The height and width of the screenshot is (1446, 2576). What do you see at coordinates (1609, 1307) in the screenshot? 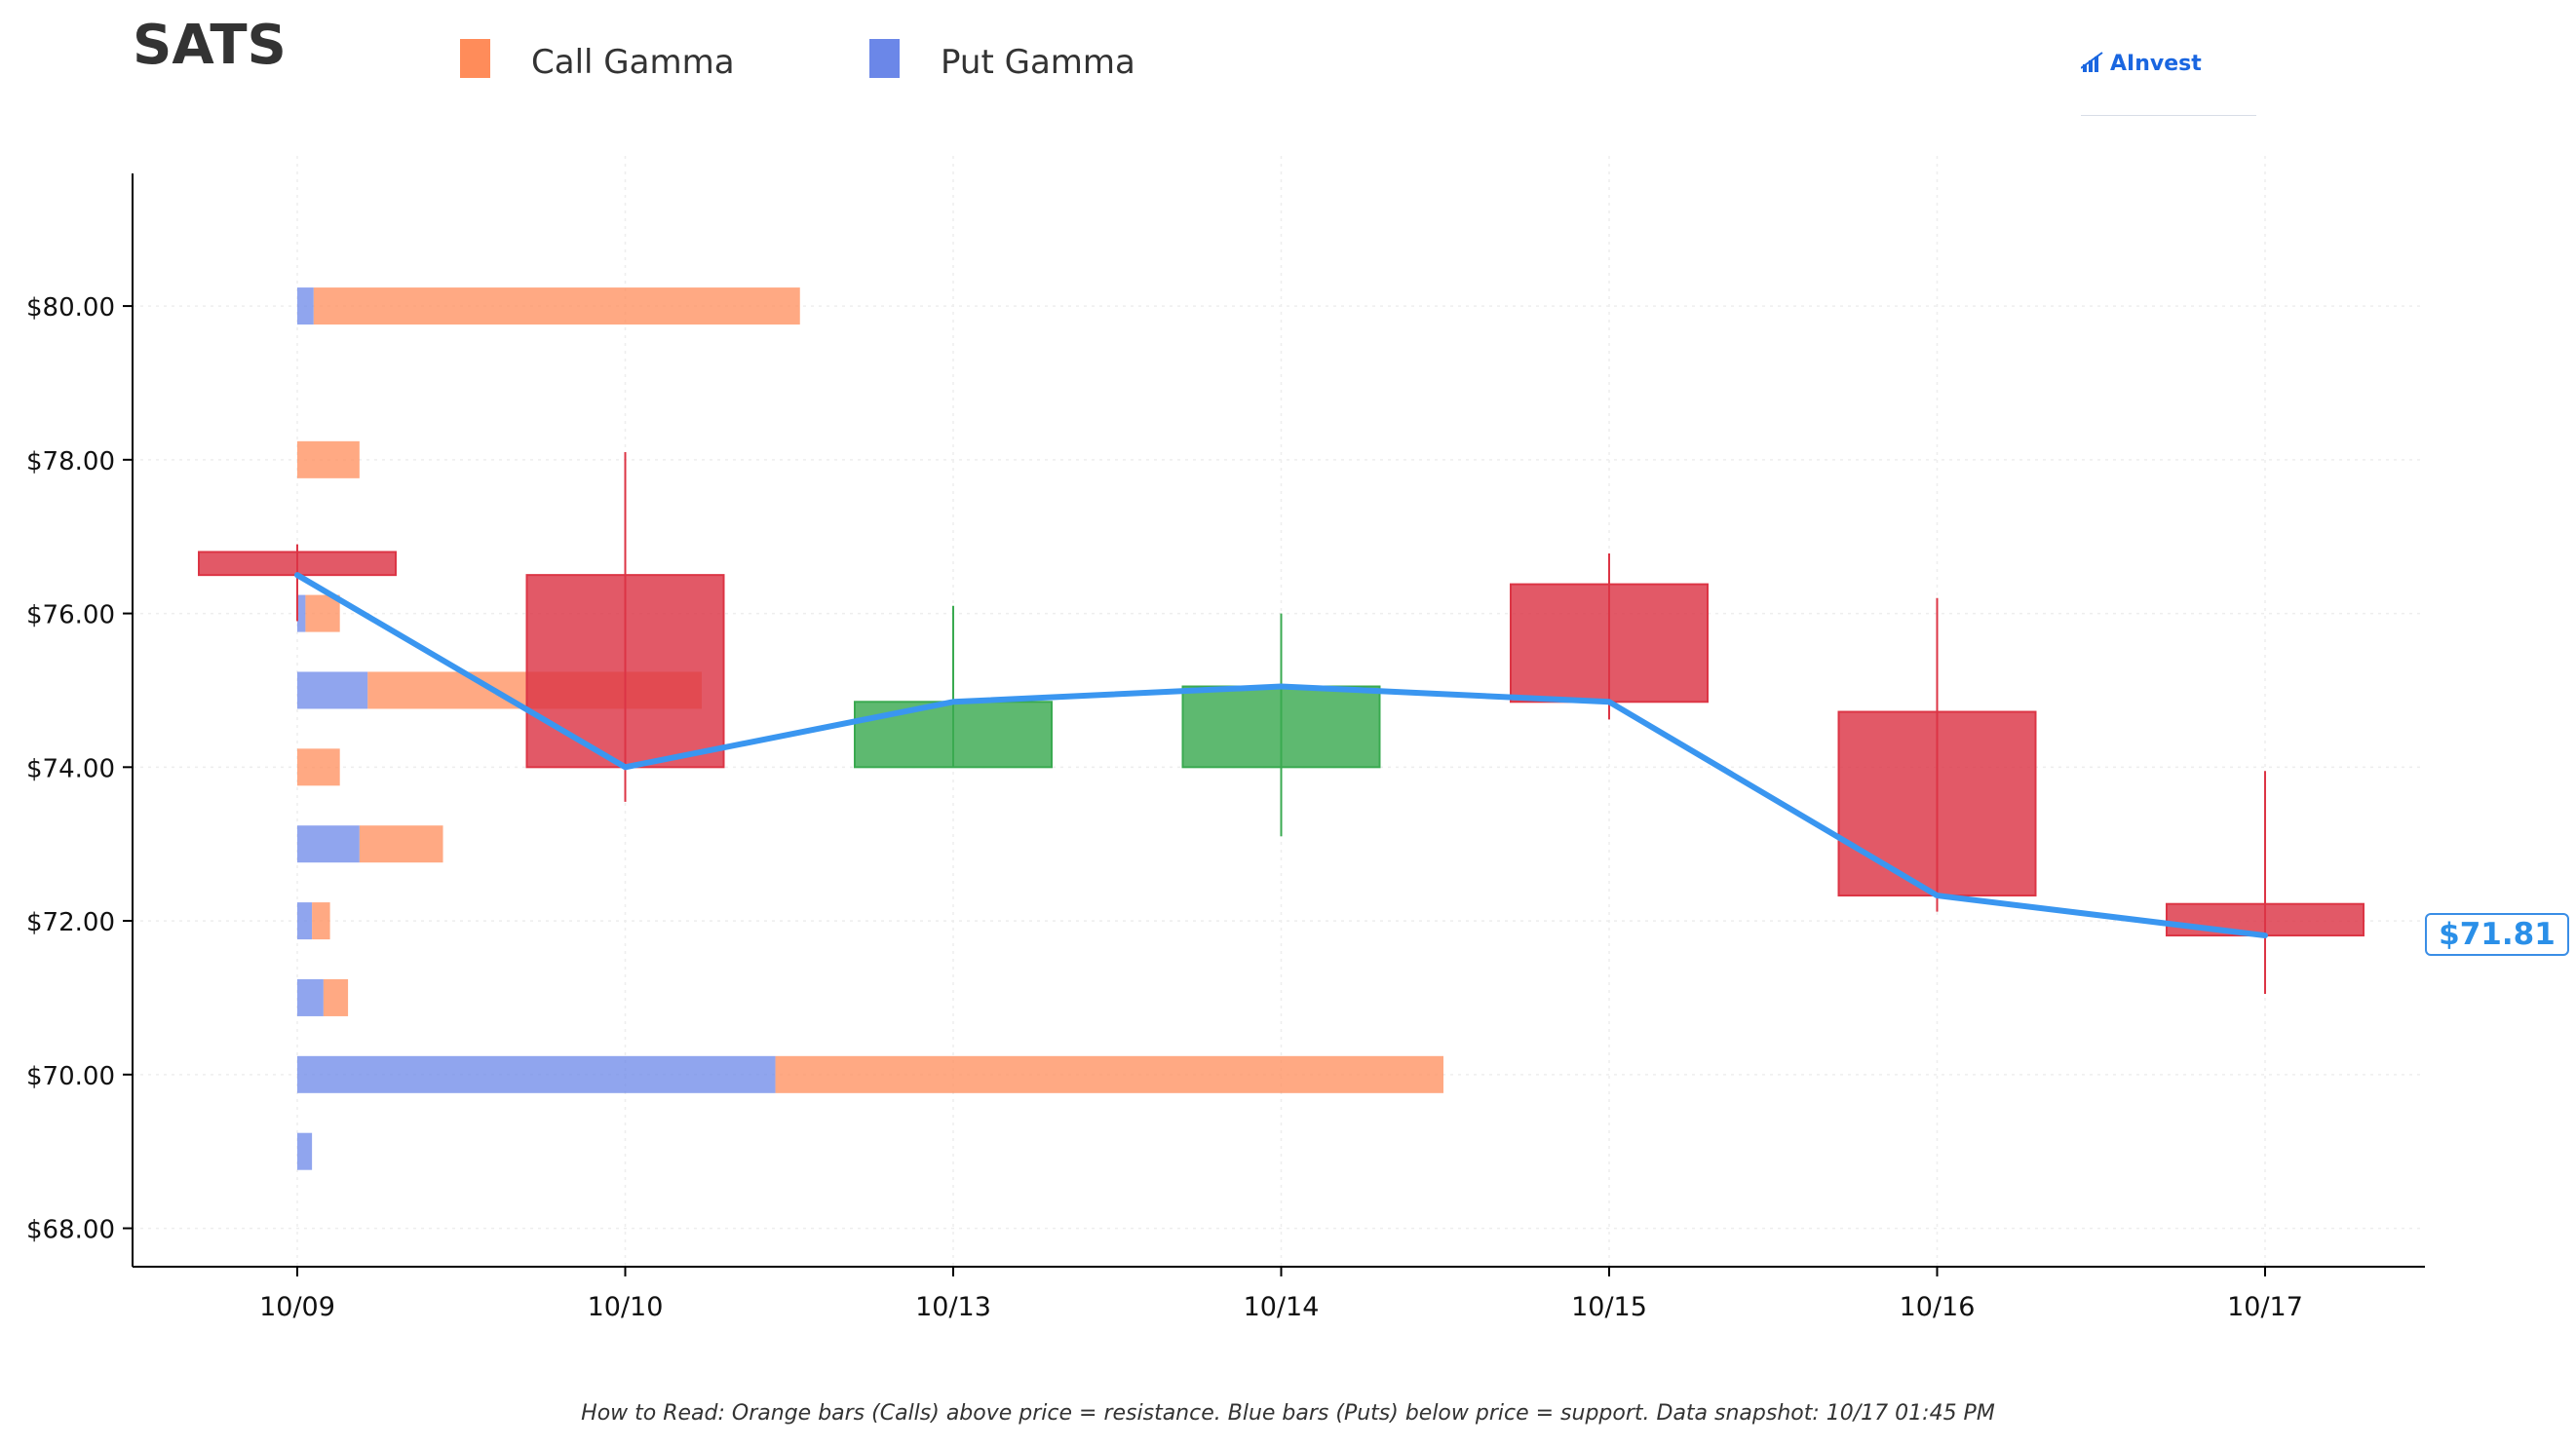
I see `x-tick-label: 10/15` at bounding box center [1609, 1307].